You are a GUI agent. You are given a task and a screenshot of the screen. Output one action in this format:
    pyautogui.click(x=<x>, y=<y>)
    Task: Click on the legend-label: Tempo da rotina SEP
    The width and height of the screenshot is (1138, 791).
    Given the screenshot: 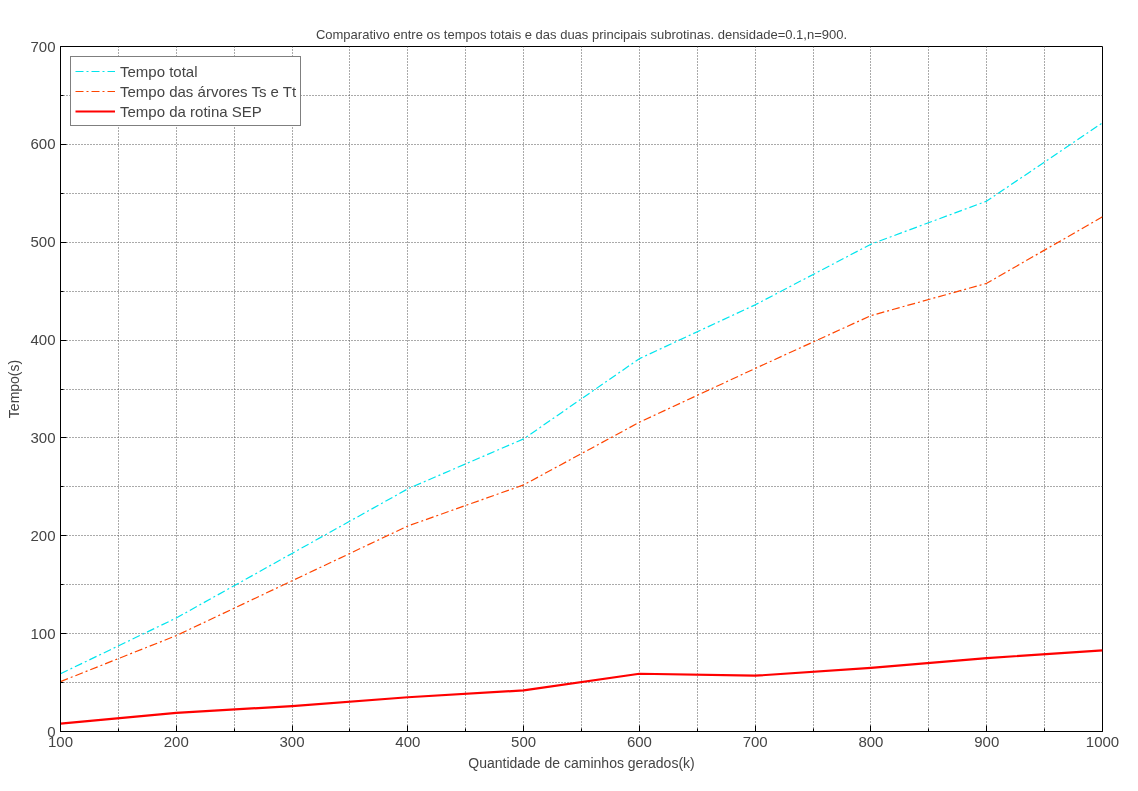 What is the action you would take?
    pyautogui.click(x=191, y=111)
    